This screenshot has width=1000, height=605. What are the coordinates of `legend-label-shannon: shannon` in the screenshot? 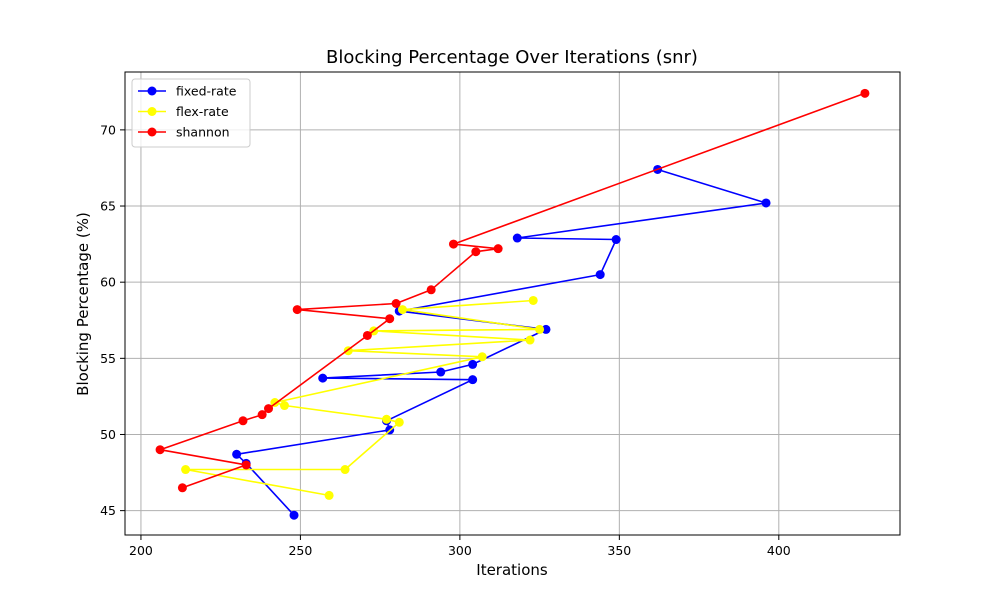 It's located at (203, 132).